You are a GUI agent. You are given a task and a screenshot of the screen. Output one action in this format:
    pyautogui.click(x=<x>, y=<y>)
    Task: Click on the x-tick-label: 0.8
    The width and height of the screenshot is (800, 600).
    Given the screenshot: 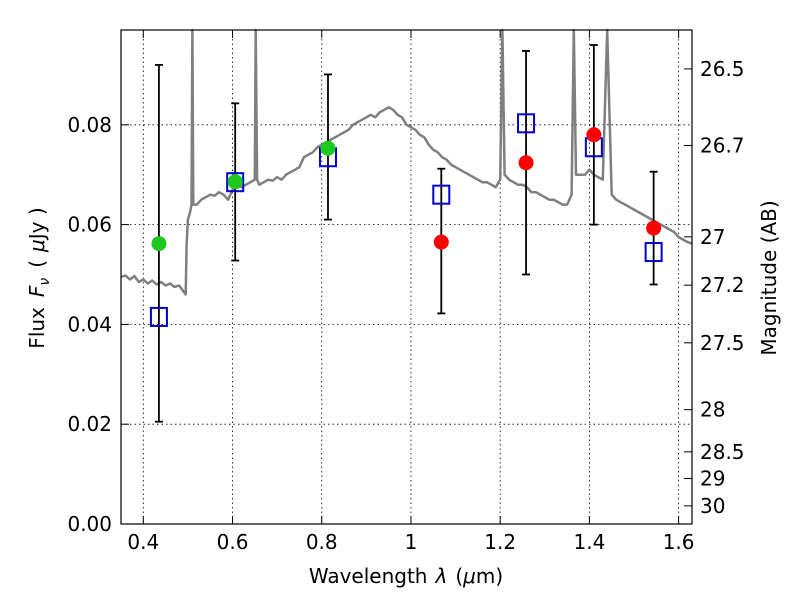 What is the action you would take?
    pyautogui.click(x=322, y=542)
    